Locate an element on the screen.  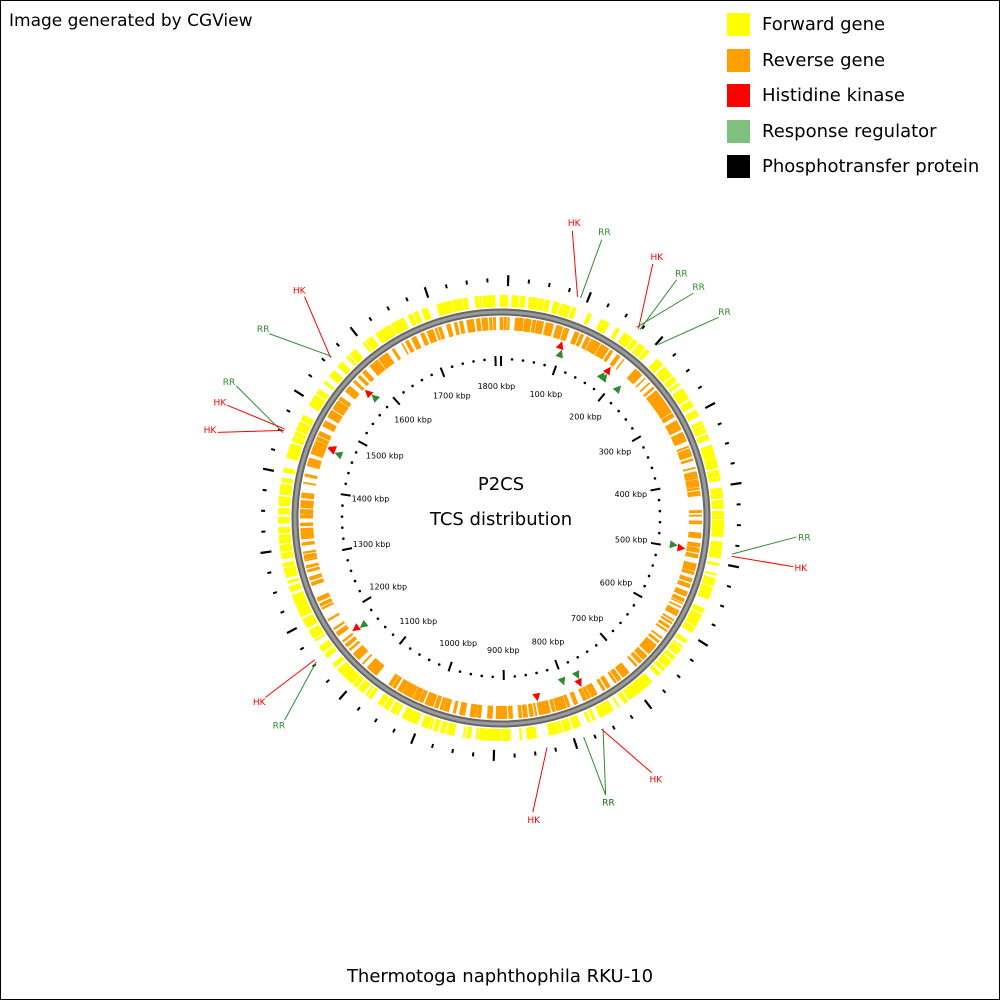
tcs-marker-track is located at coordinates (506, 521).